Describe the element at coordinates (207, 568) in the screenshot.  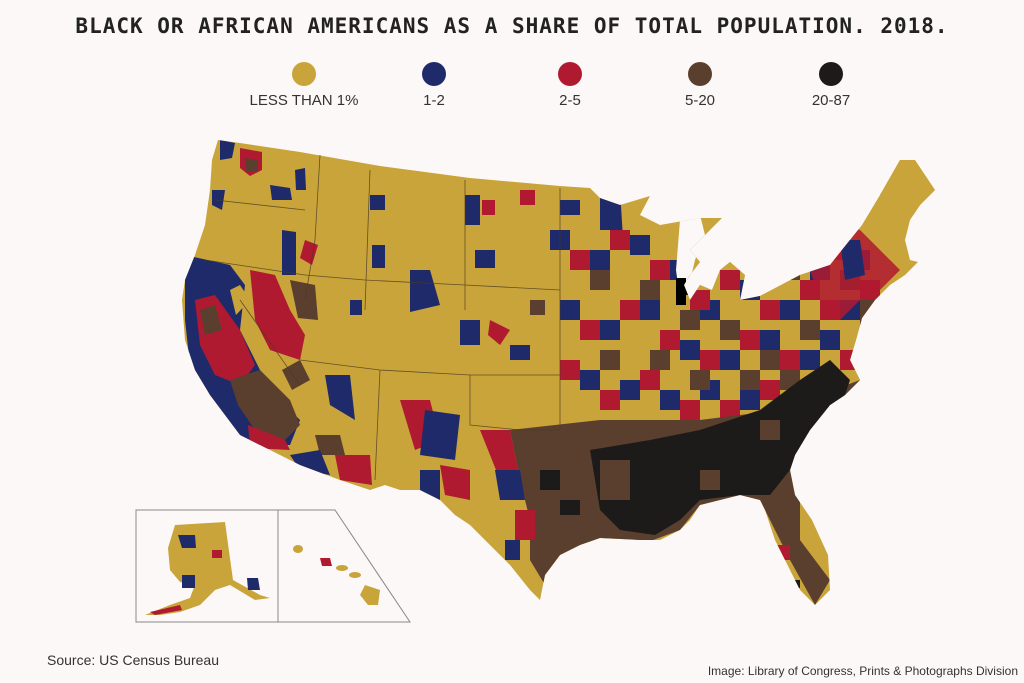
I see `alaska` at that location.